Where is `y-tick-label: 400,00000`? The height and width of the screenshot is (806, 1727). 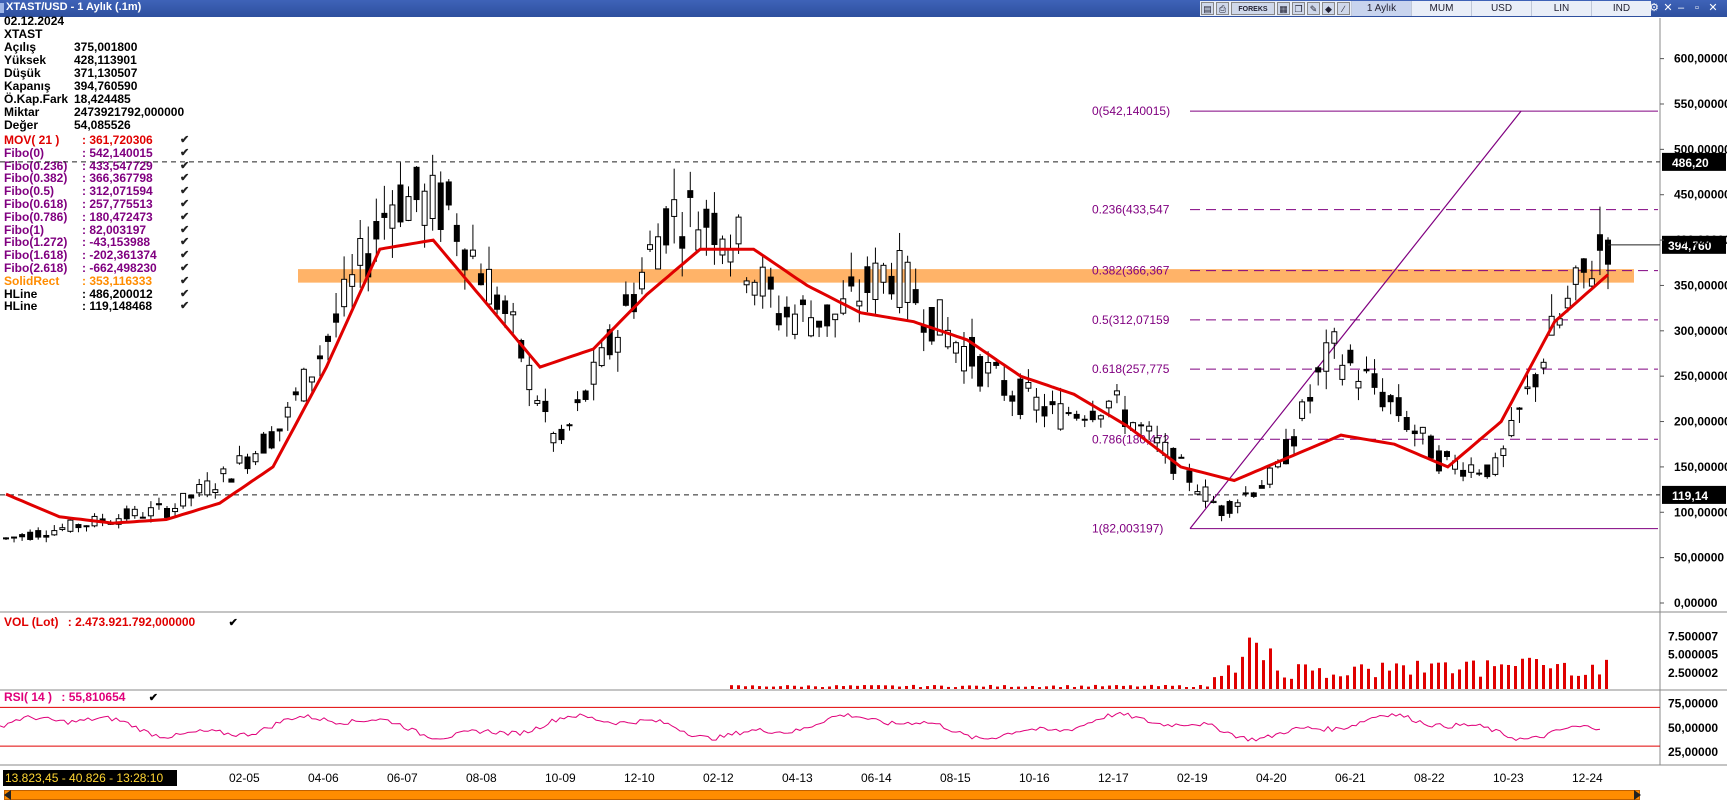
y-tick-label: 400,00000 is located at coordinates (1700, 240).